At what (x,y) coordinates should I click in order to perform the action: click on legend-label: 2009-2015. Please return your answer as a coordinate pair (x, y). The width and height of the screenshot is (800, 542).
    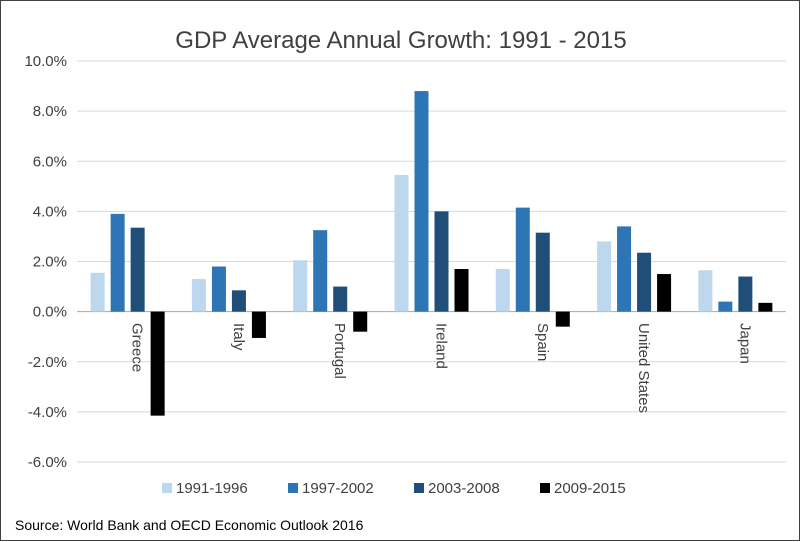
    Looking at the image, I should click on (590, 488).